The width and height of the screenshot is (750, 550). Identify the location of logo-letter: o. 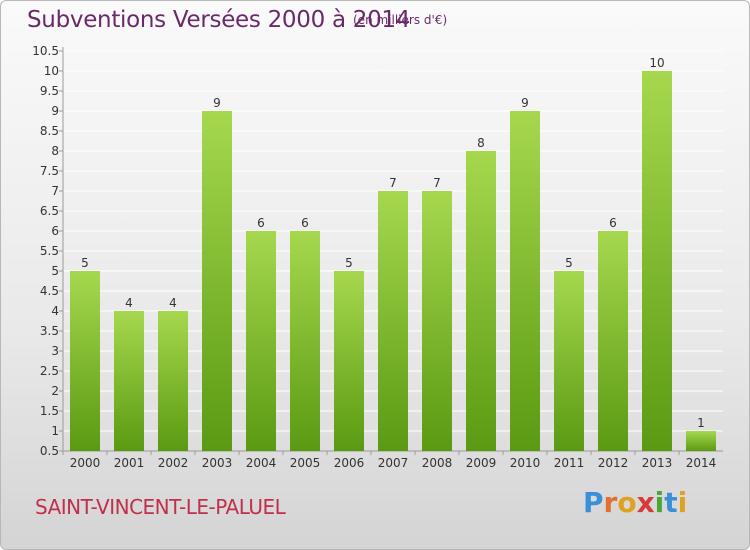
(627, 502).